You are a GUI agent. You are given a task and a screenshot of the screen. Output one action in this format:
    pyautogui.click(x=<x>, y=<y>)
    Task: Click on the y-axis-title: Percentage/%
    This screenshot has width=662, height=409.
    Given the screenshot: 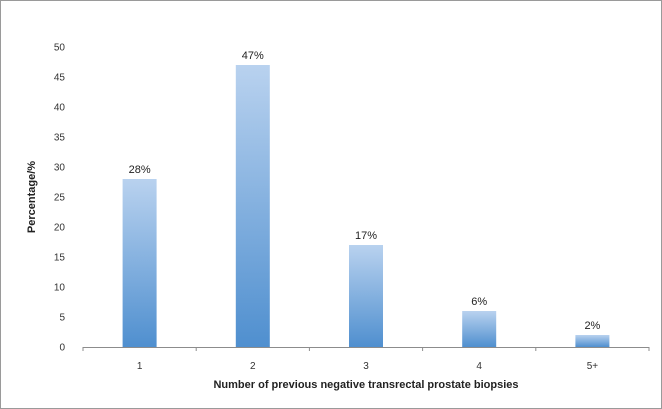 What is the action you would take?
    pyautogui.click(x=32, y=197)
    